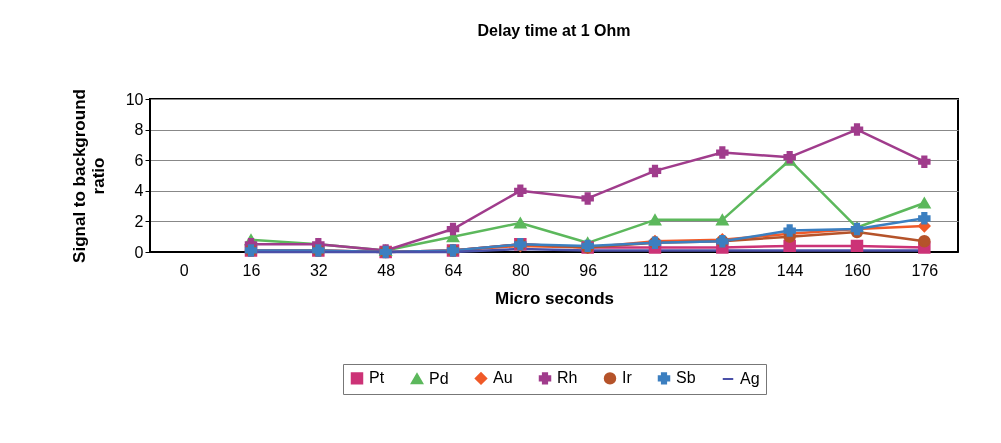  Describe the element at coordinates (520, 270) in the screenshot. I see `x-tick-label: 80` at that location.